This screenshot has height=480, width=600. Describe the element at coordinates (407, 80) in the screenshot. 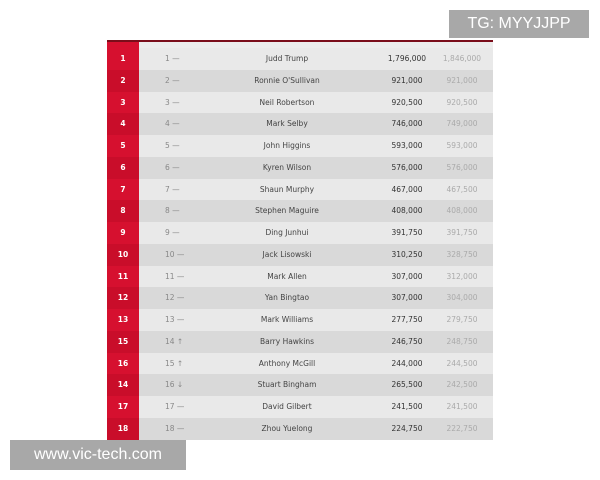

I see `points-cell: 921,000` at that location.